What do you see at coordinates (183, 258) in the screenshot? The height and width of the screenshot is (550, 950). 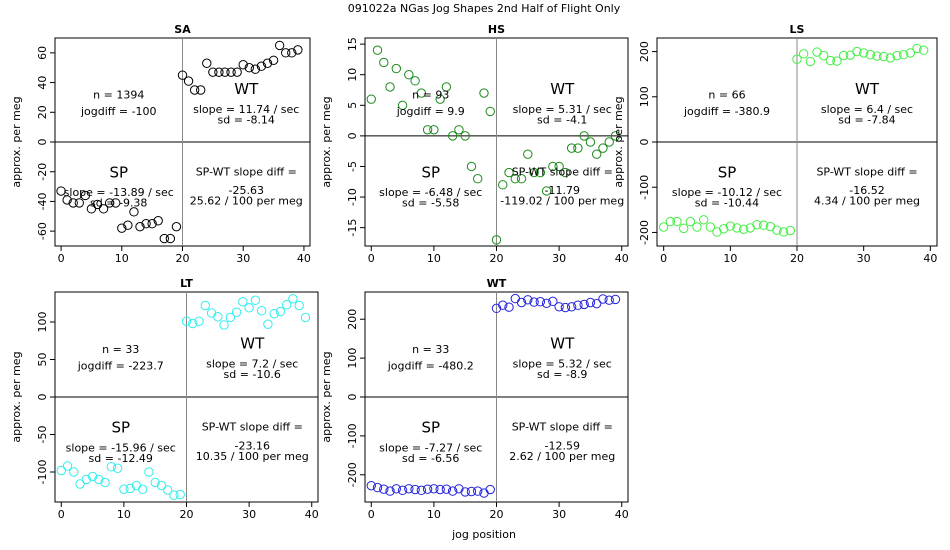 I see `x-tick-label: 20` at bounding box center [183, 258].